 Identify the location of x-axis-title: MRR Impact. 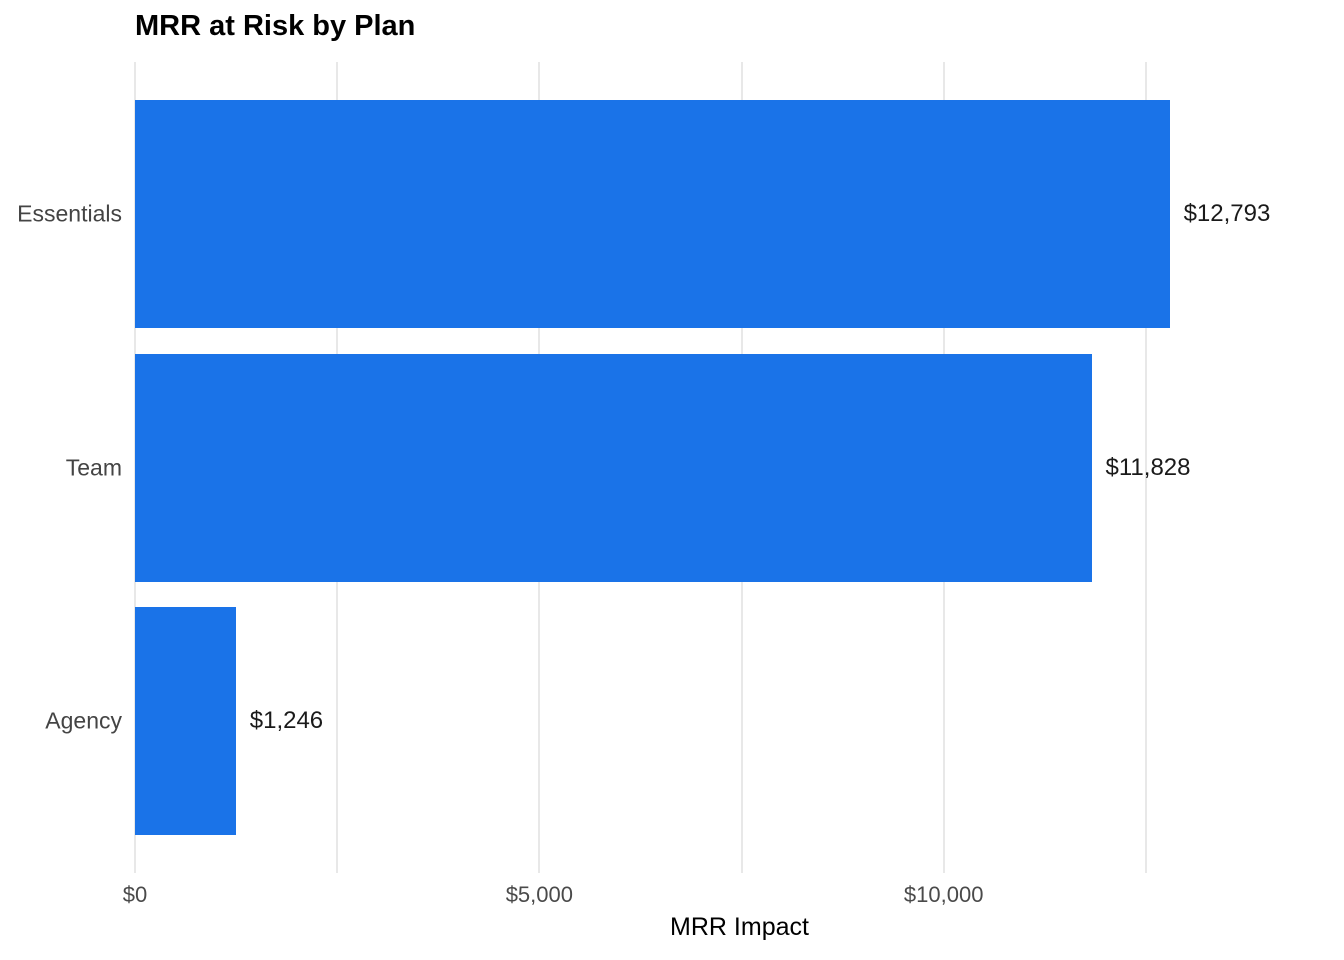
(739, 927).